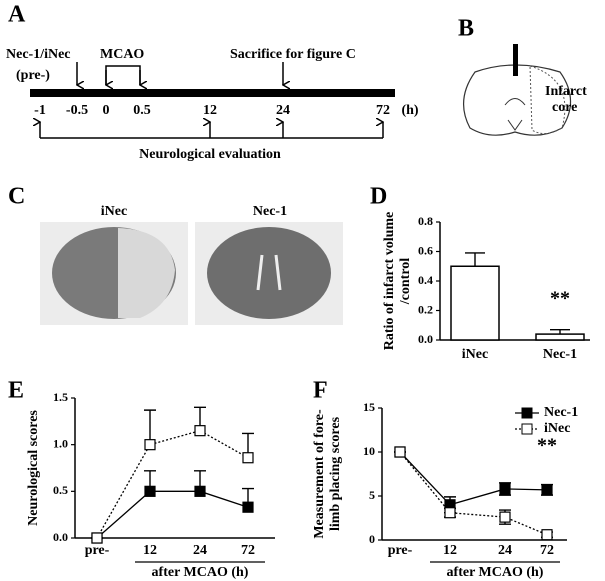 This screenshot has height=581, width=605. What do you see at coordinates (378, 197) in the screenshot?
I see `panel-letter: D` at bounding box center [378, 197].